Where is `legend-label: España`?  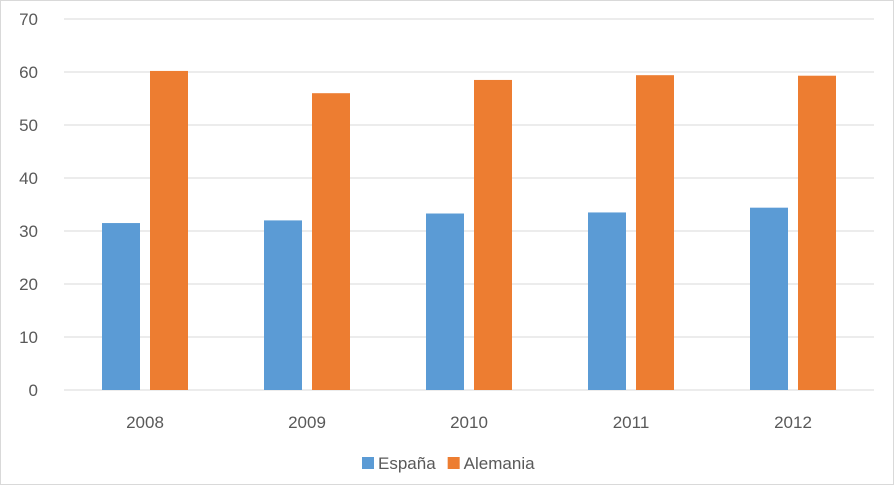
legend-label: España is located at coordinates (407, 463).